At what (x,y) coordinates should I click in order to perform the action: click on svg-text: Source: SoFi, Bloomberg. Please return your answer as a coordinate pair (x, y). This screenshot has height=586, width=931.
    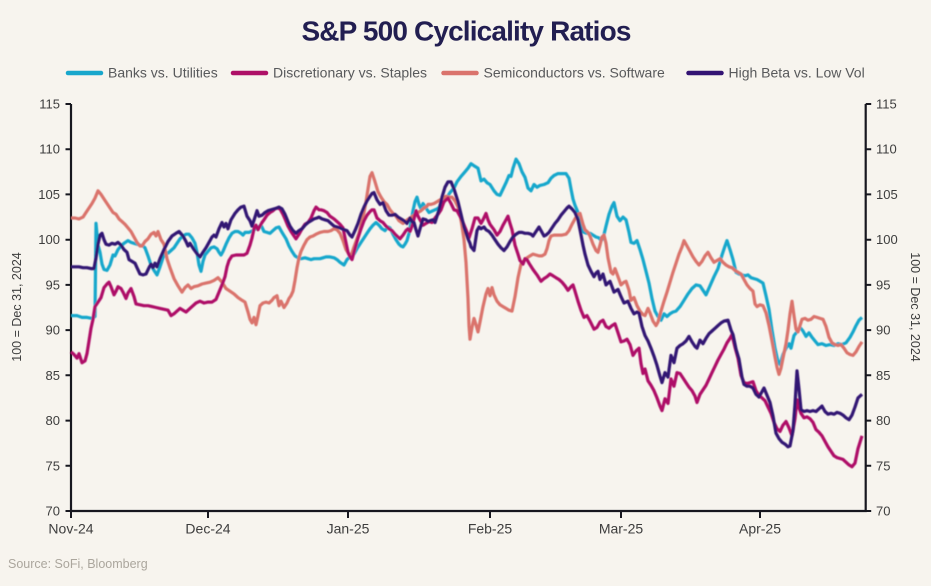
    Looking at the image, I should click on (78, 564).